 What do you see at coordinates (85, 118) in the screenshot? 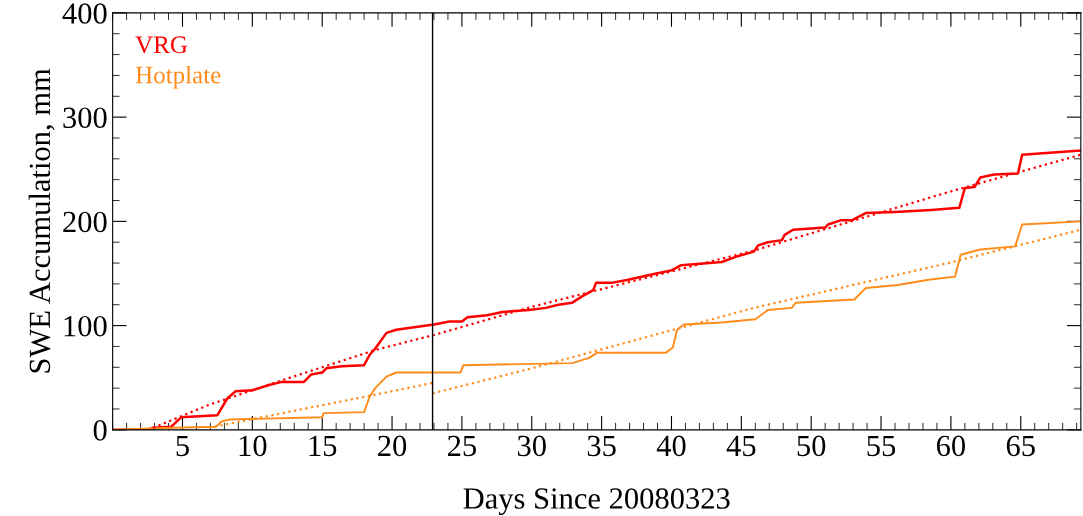
I see `y-tick-label: 300` at bounding box center [85, 118].